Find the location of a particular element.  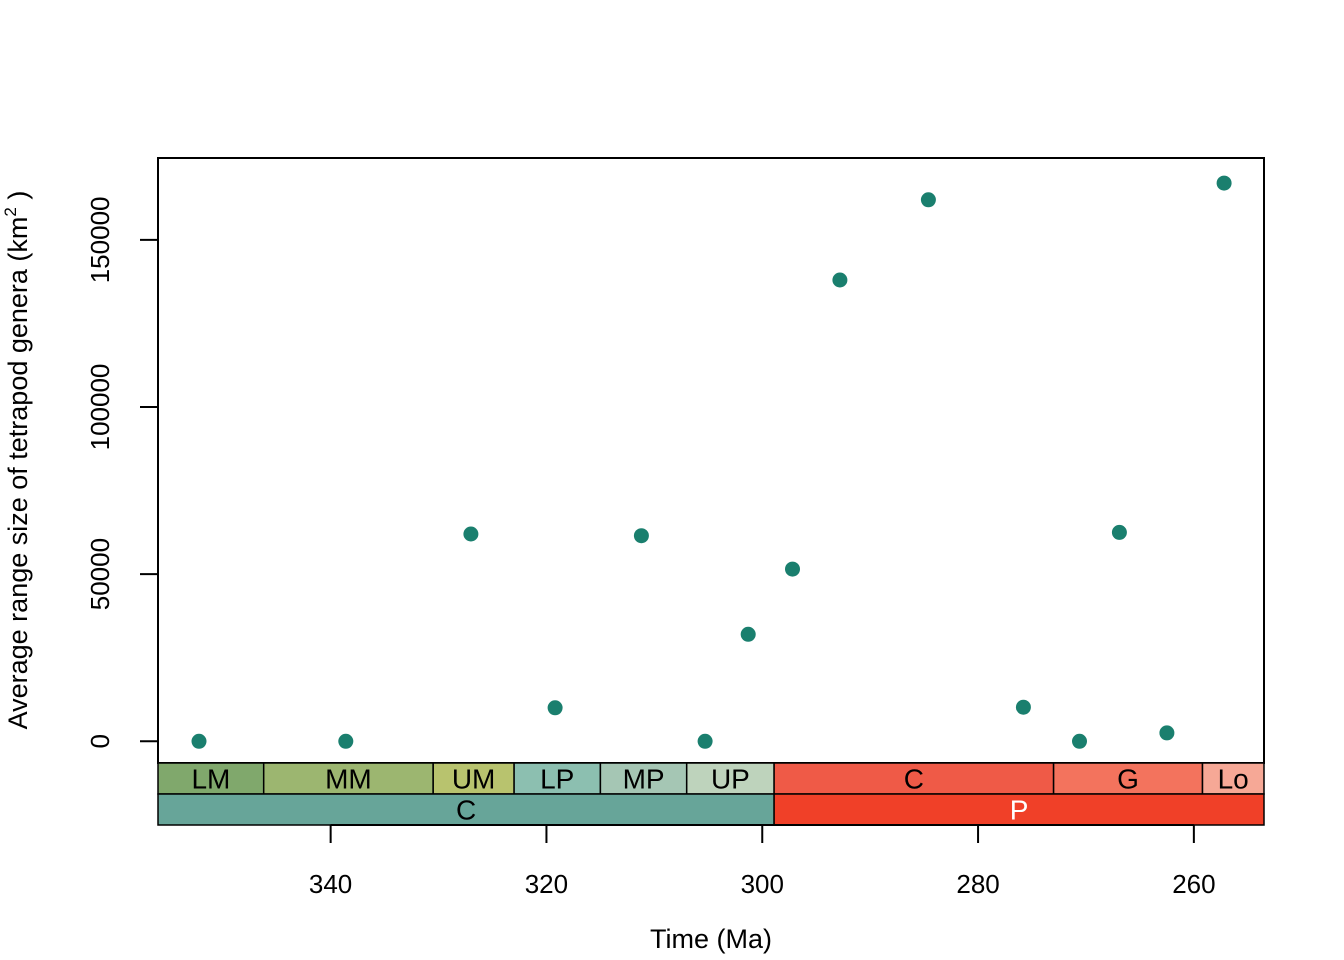

x-tick-label: 340 is located at coordinates (330, 884).